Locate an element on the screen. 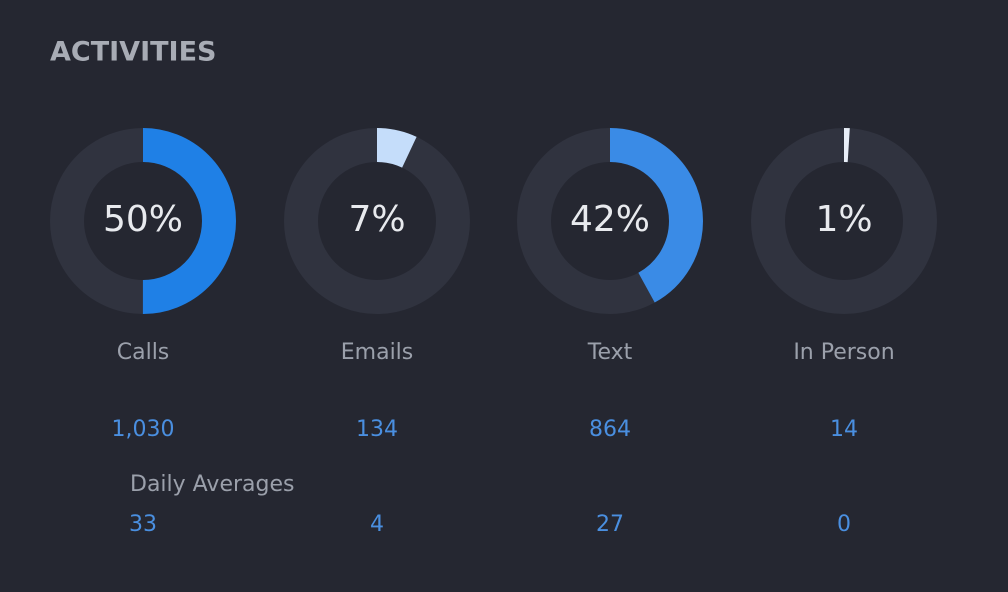 Image resolution: width=1008 pixels, height=592 pixels. percent-label: 42% is located at coordinates (610, 219).